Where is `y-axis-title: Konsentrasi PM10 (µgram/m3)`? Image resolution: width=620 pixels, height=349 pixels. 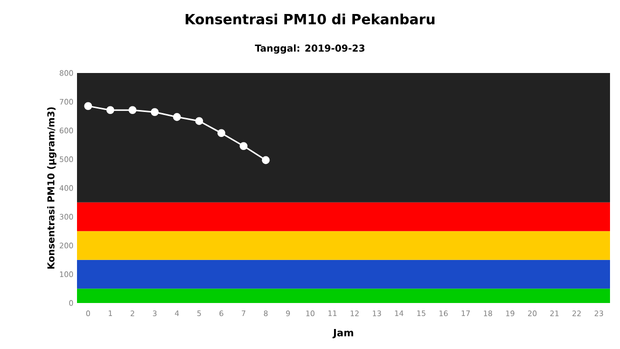 y-axis-title: Konsentrasi PM10 (µgram/m3) is located at coordinates (51, 188).